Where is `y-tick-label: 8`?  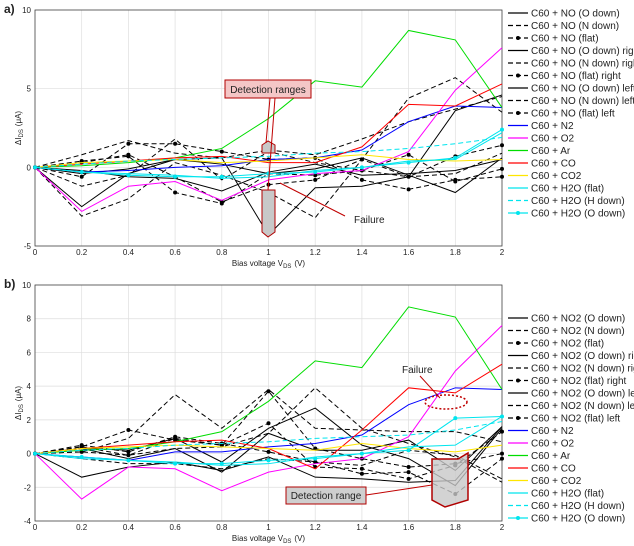 y-tick-label: 8 is located at coordinates (29, 319).